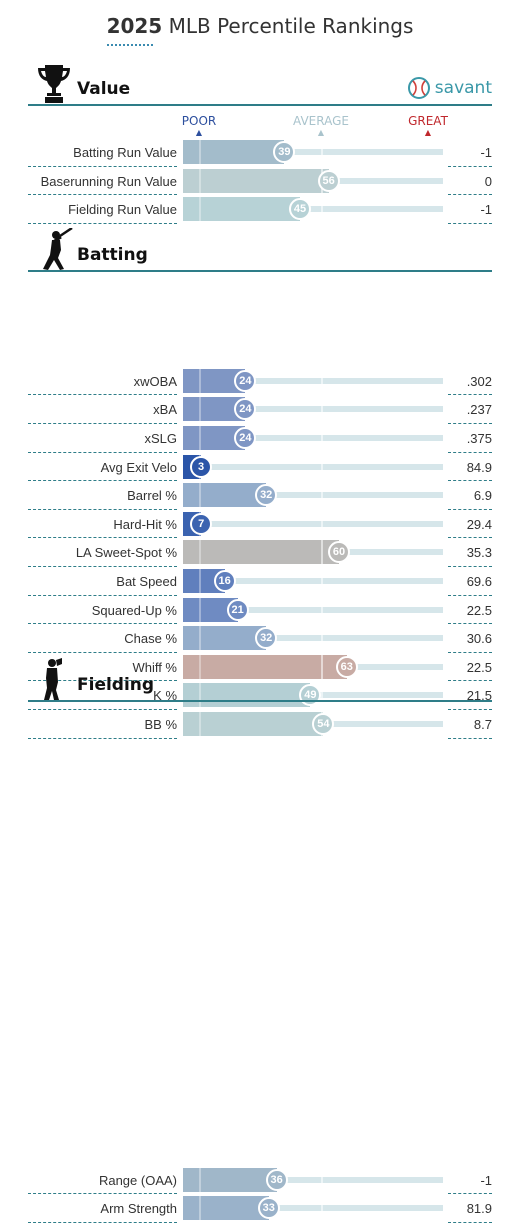 The height and width of the screenshot is (1223, 520). What do you see at coordinates (137, 1180) in the screenshot?
I see `metric-label: Range (OAA)` at bounding box center [137, 1180].